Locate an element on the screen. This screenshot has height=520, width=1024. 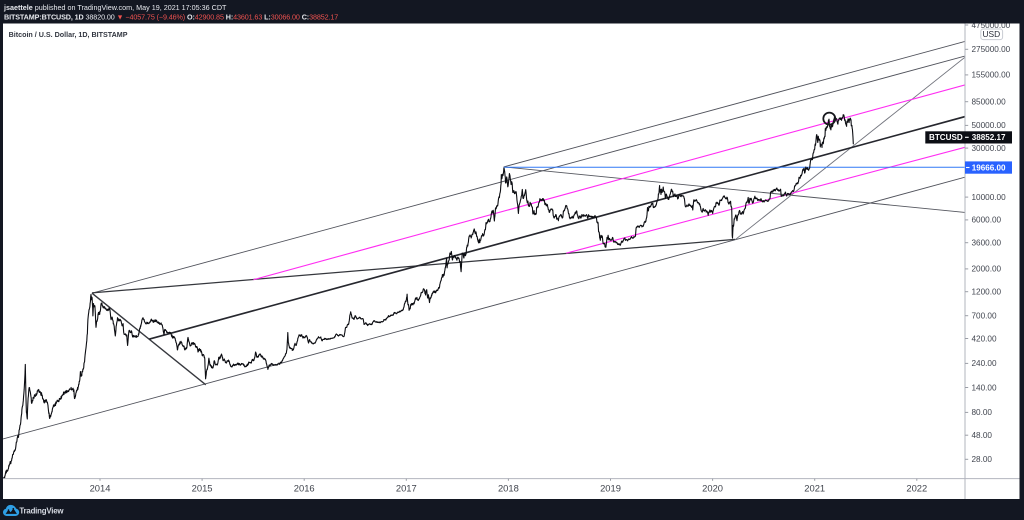
svg-text: 2017 is located at coordinates (406, 487).